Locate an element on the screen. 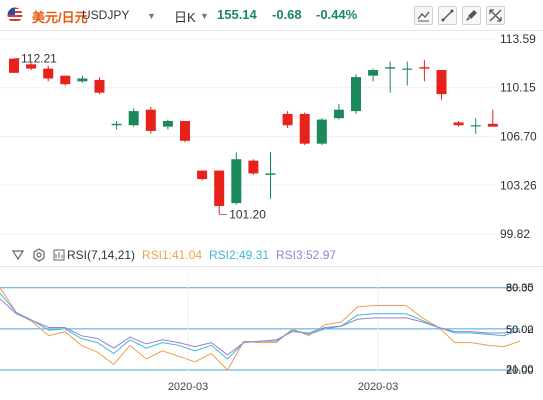  brush-icon is located at coordinates (471, 15).